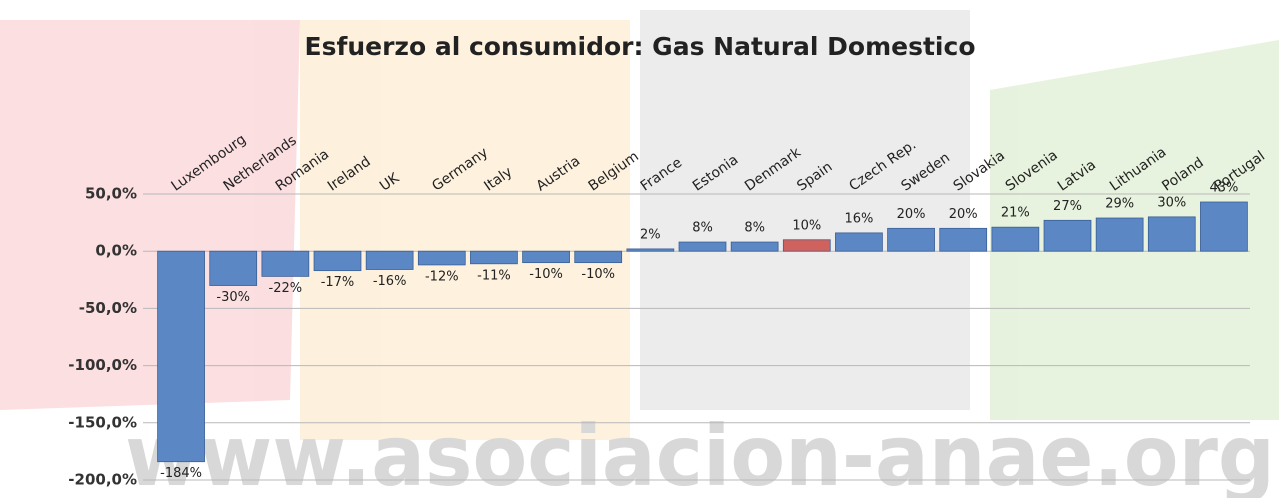  What do you see at coordinates (102, 365) in the screenshot?
I see `y-tick-label: -100,0%` at bounding box center [102, 365].